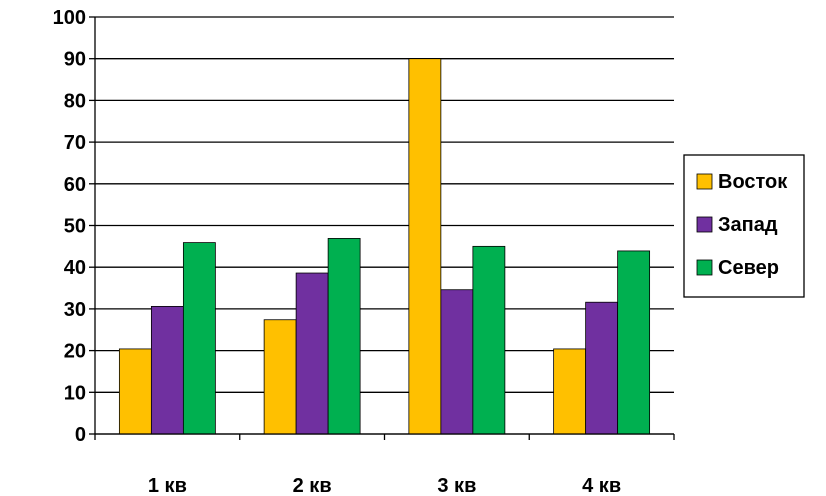 Image resolution: width=826 pixels, height=496 pixels. What do you see at coordinates (75, 60) in the screenshot?
I see `y-tick-label: 90` at bounding box center [75, 60].